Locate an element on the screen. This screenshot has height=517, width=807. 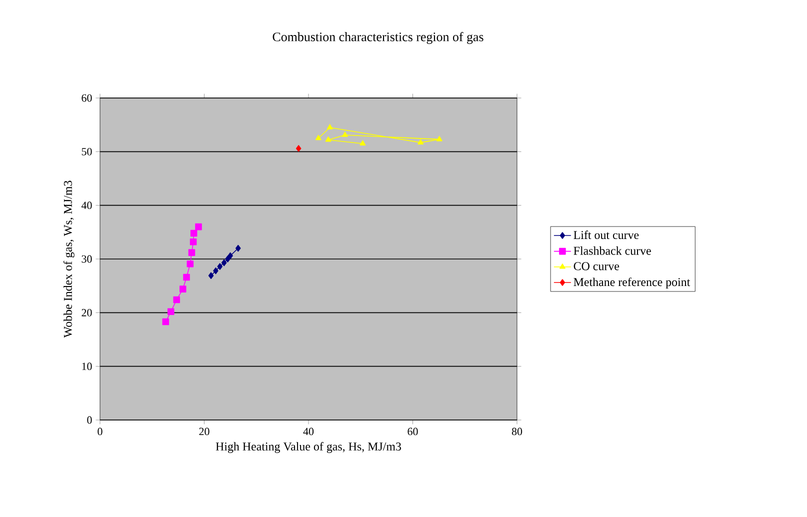
y-tick-label: 40 is located at coordinates (86, 206).